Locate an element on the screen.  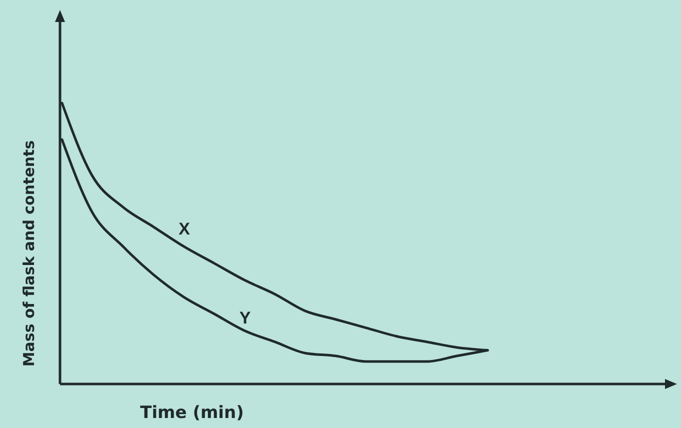
series-label: X is located at coordinates (184, 228).